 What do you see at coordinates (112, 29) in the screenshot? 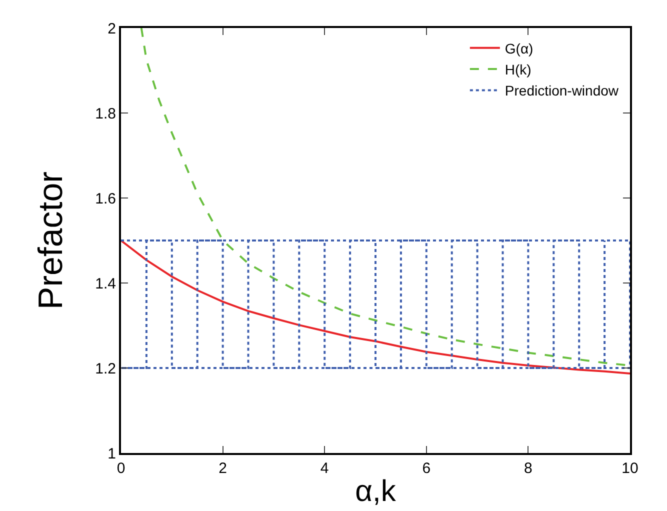
I see `y-tick-label: 2` at bounding box center [112, 29].